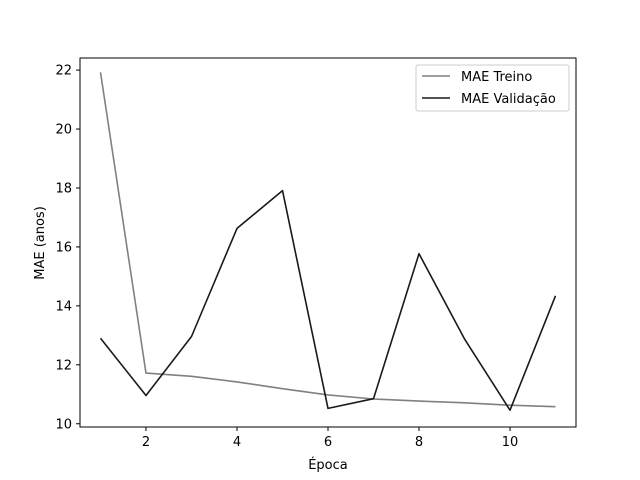 This screenshot has height=480, width=640. Describe the element at coordinates (63, 306) in the screenshot. I see `y-tick-label: 14` at that location.